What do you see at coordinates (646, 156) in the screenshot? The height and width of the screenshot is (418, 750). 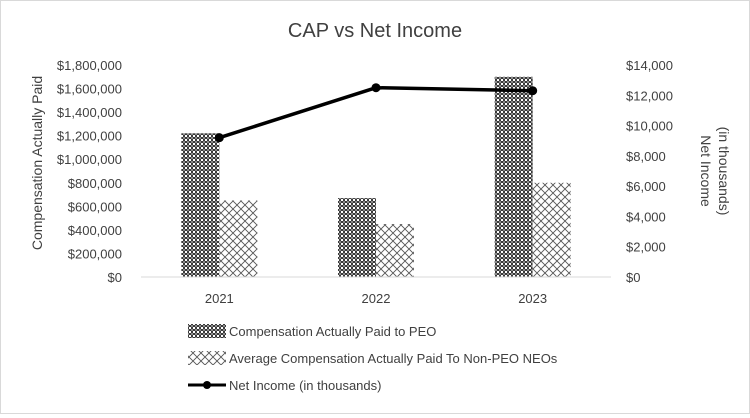 I see `y2-tick-label: $8,000` at bounding box center [646, 156].